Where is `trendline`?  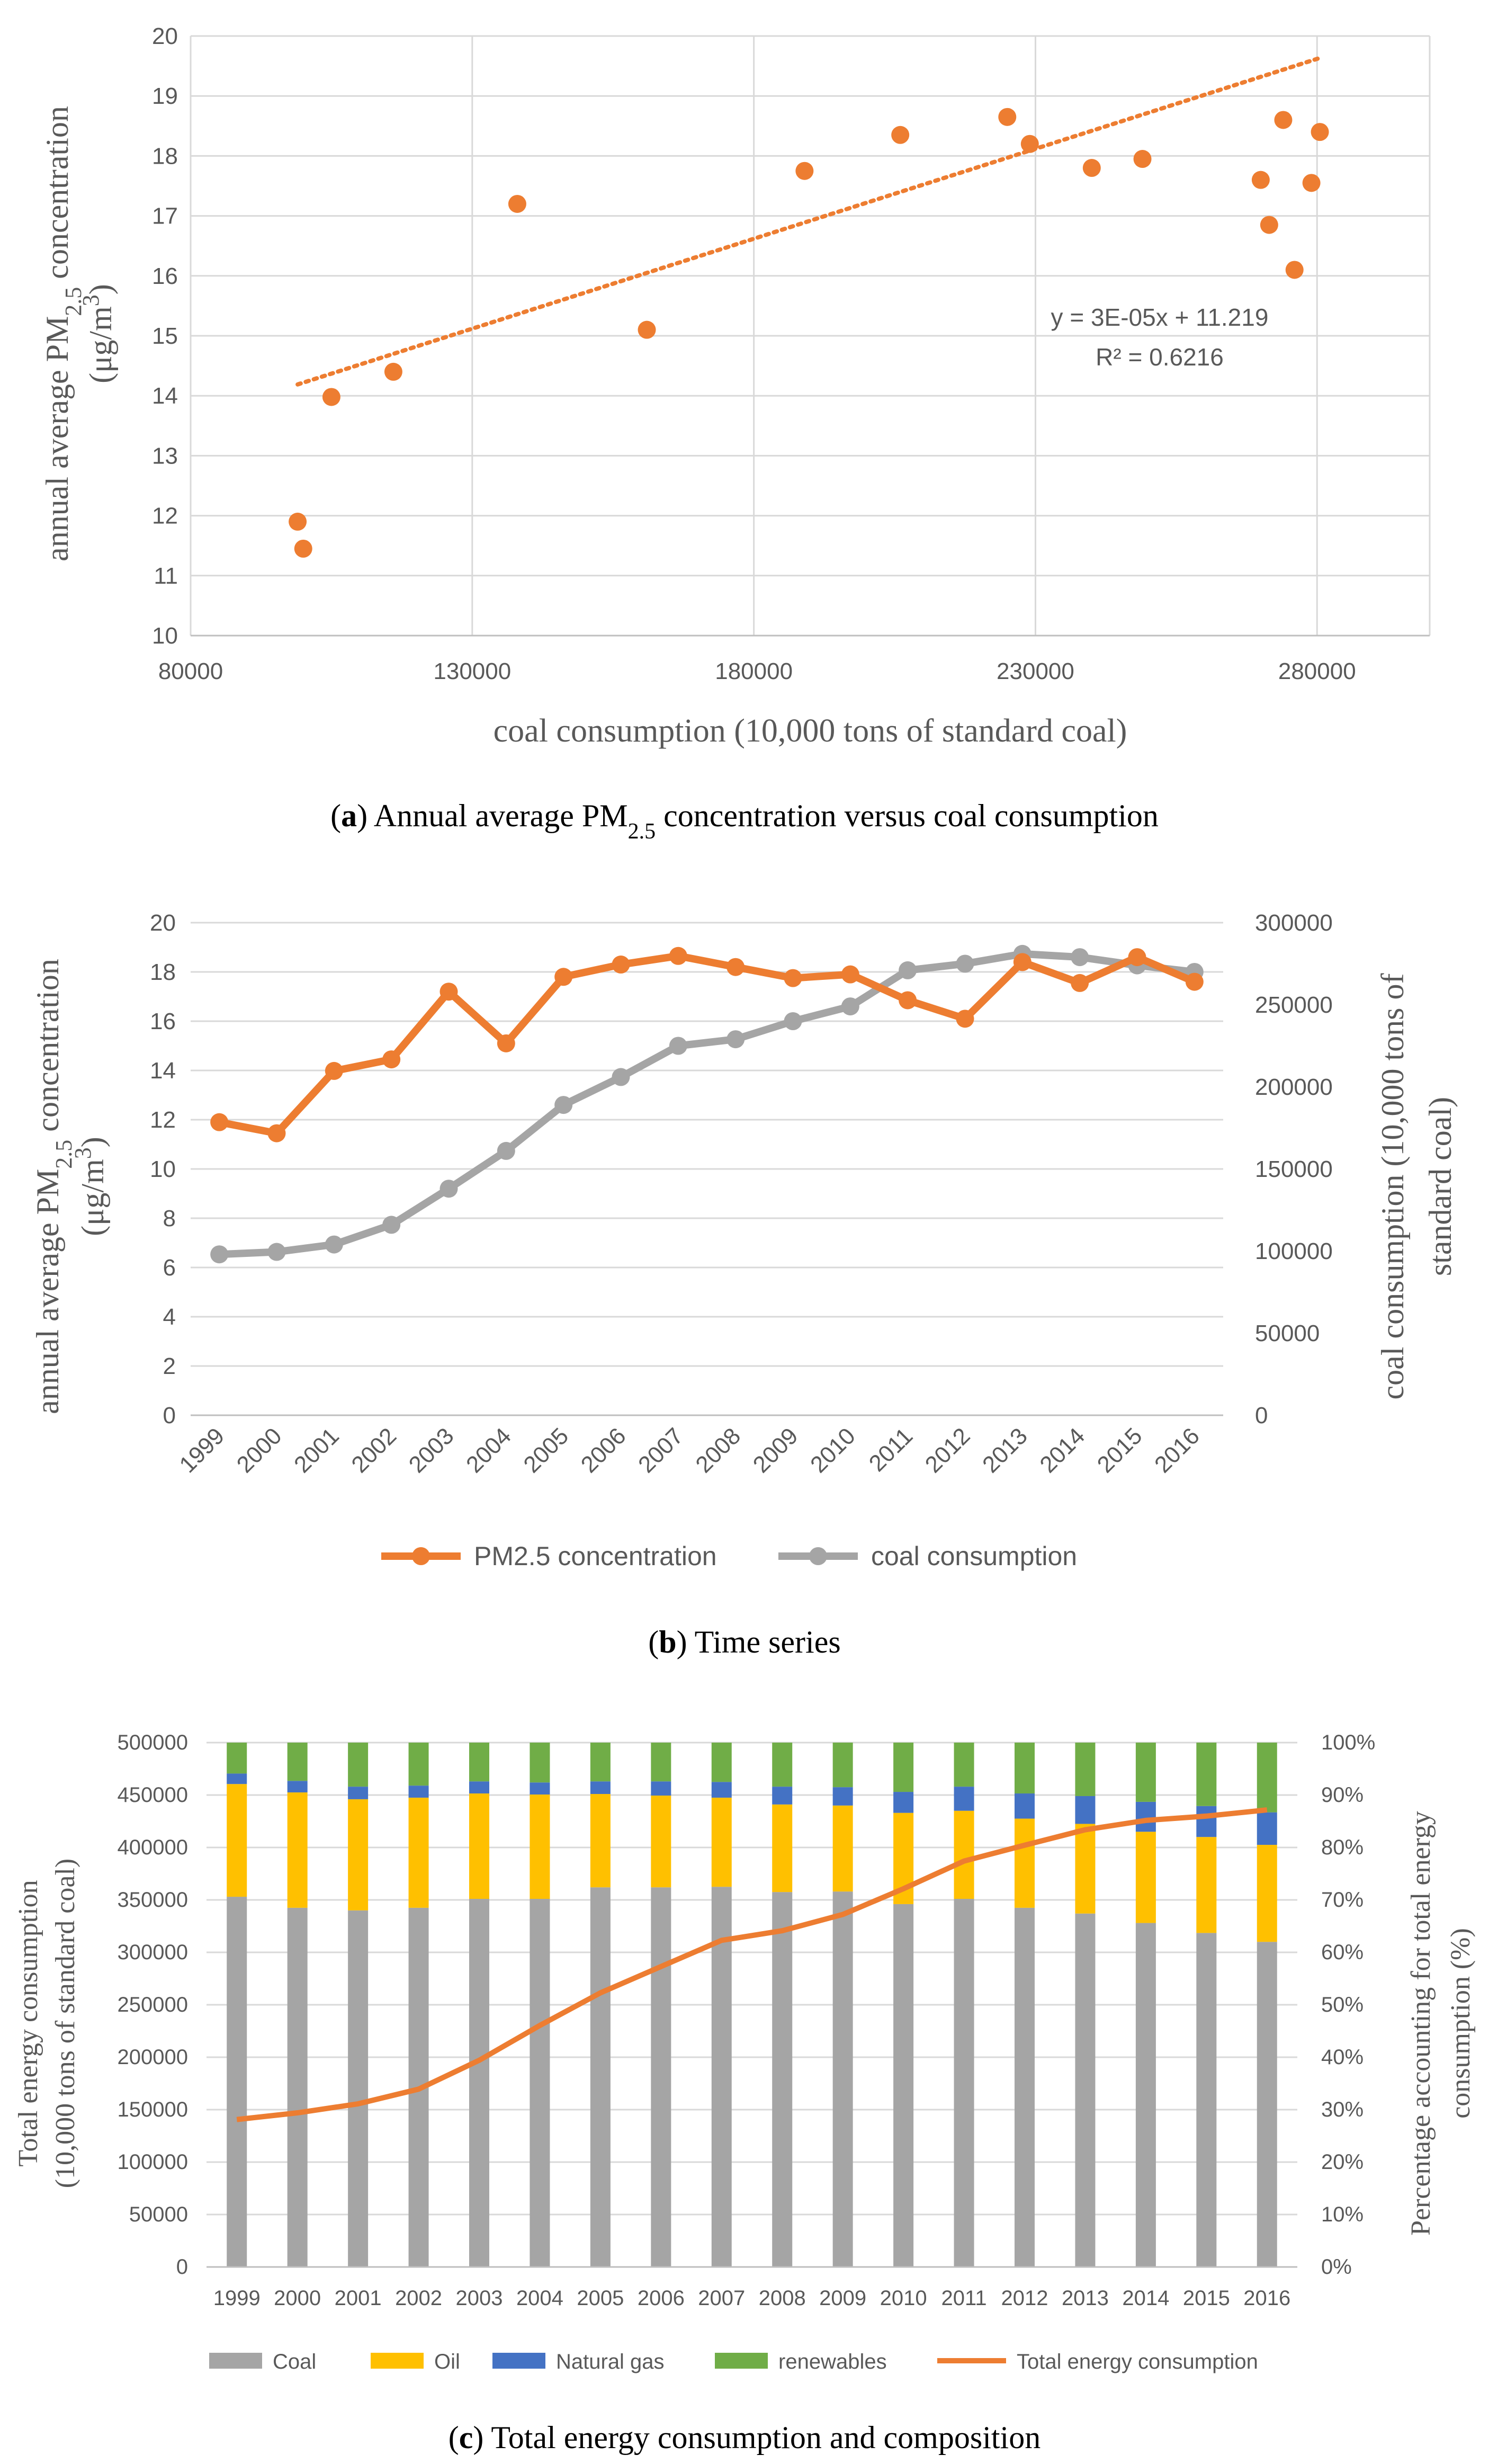 trendline is located at coordinates (808, 221).